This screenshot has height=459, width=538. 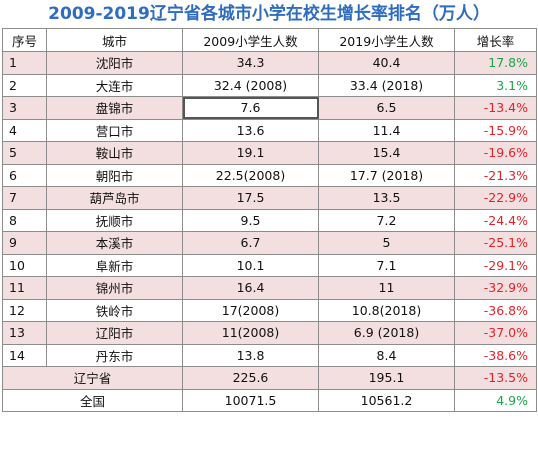 I want to click on rank-cell: 5, so click(x=24, y=153).